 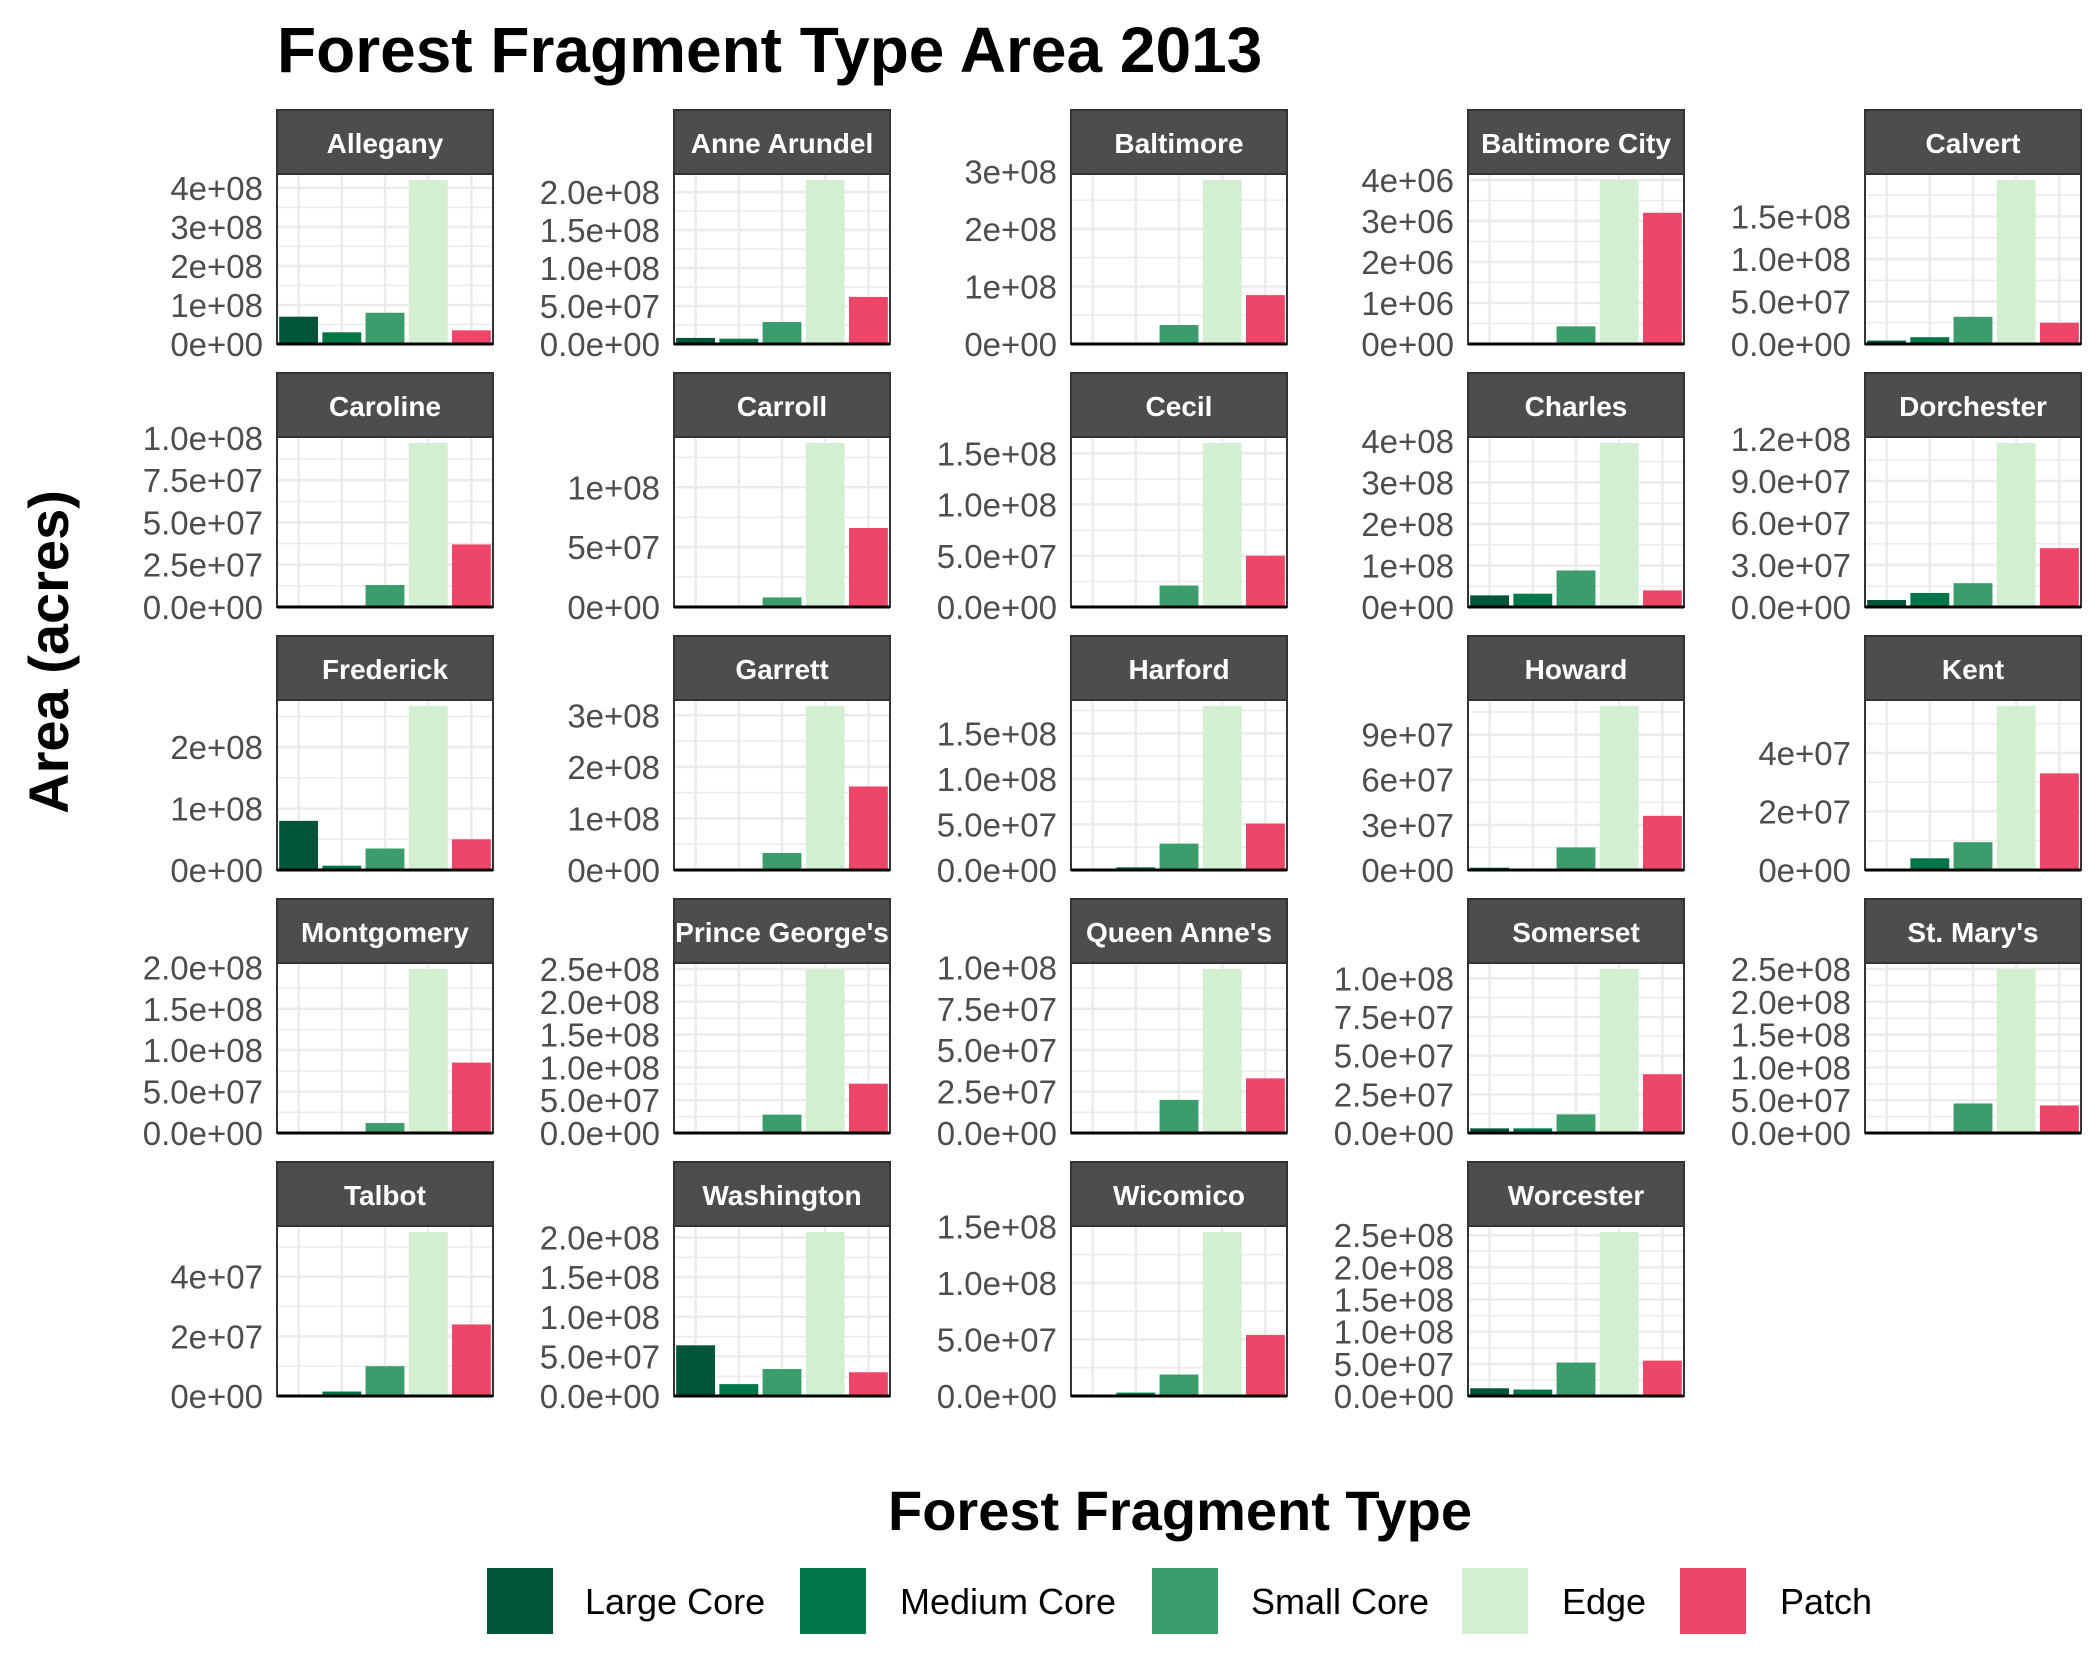 I want to click on facet-carroll: Carroll 0e+00 5e+07 1e+08, so click(x=729, y=499).